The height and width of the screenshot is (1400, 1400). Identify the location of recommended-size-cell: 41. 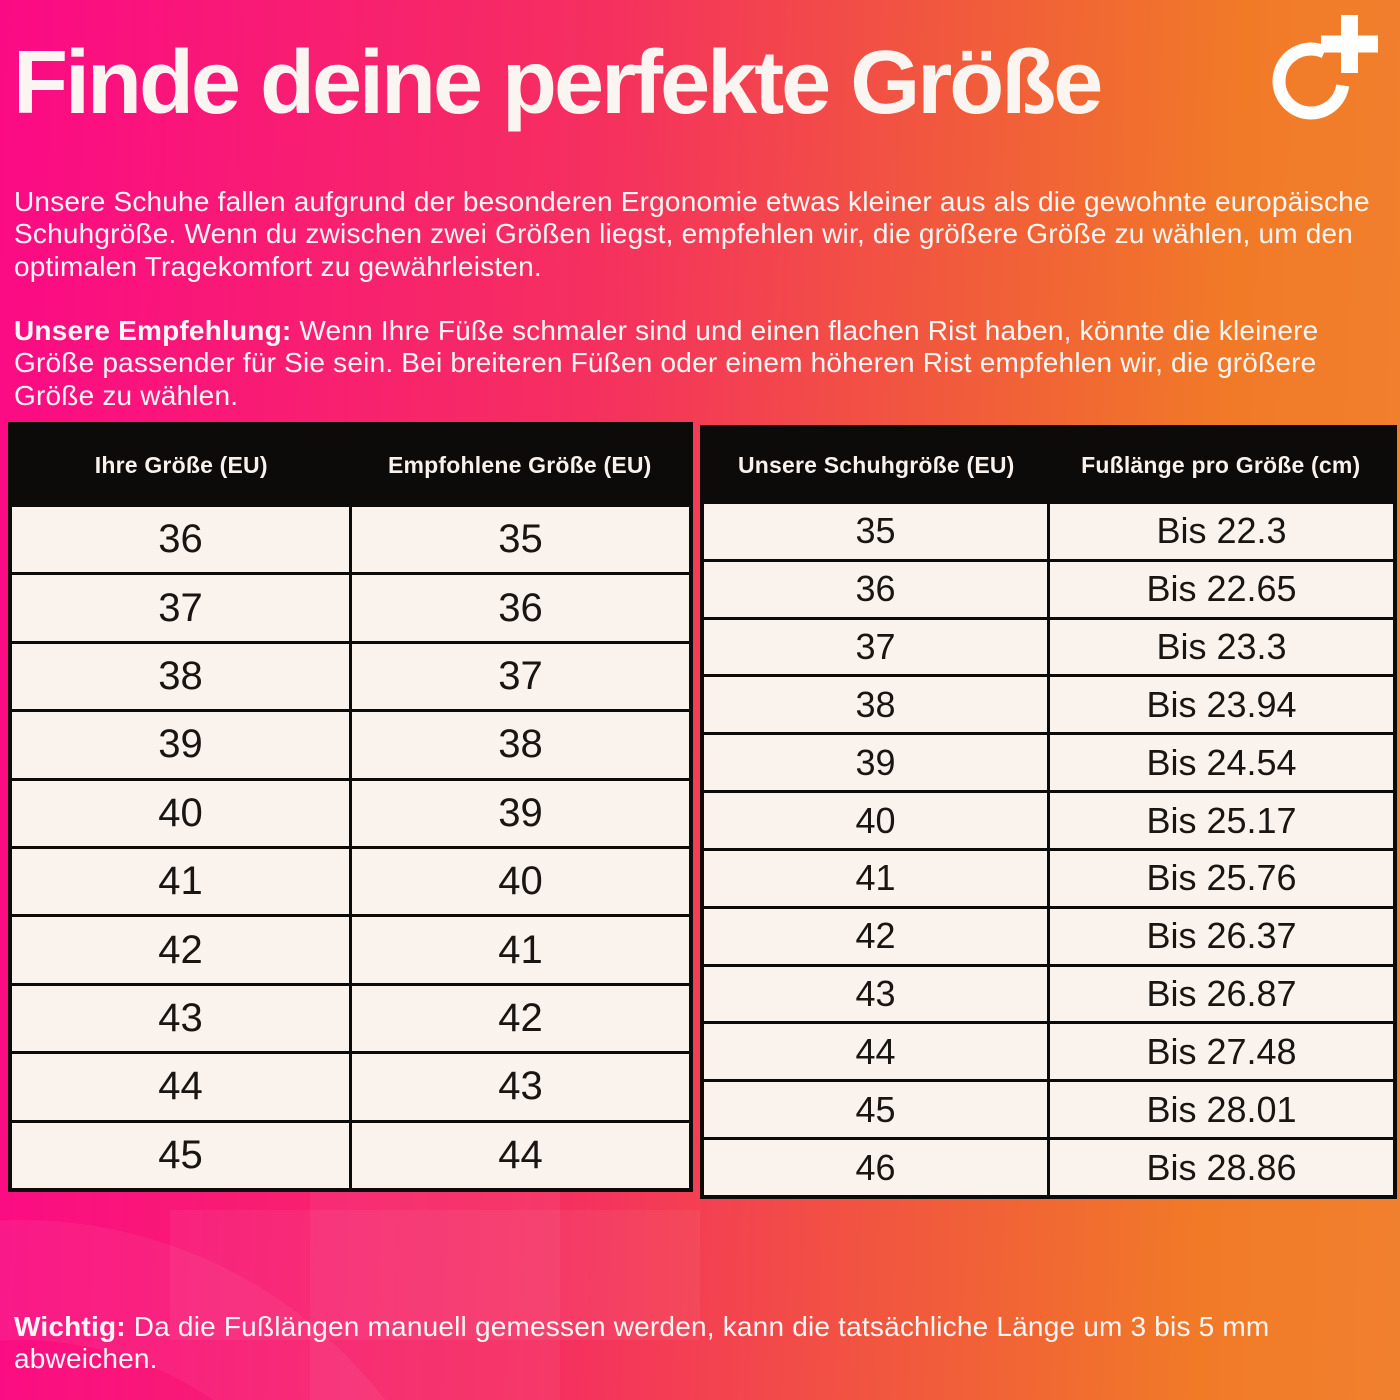
(519, 950).